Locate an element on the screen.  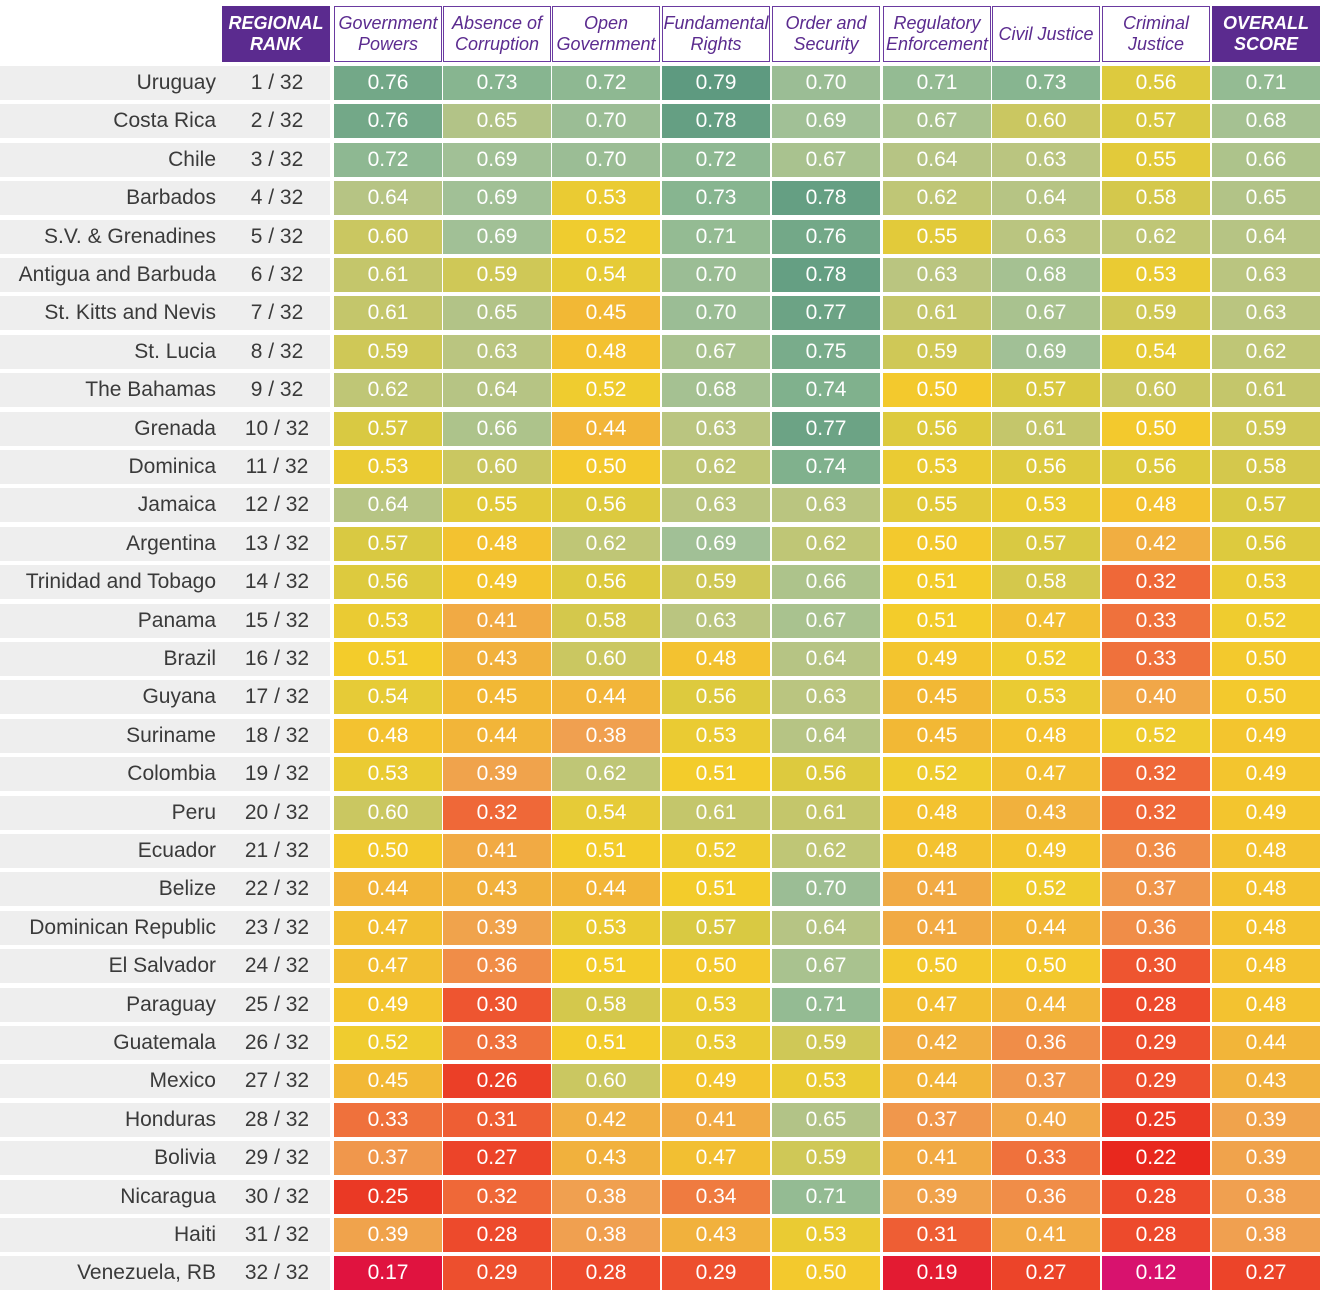
column-header: Government Powers is located at coordinates (388, 34).